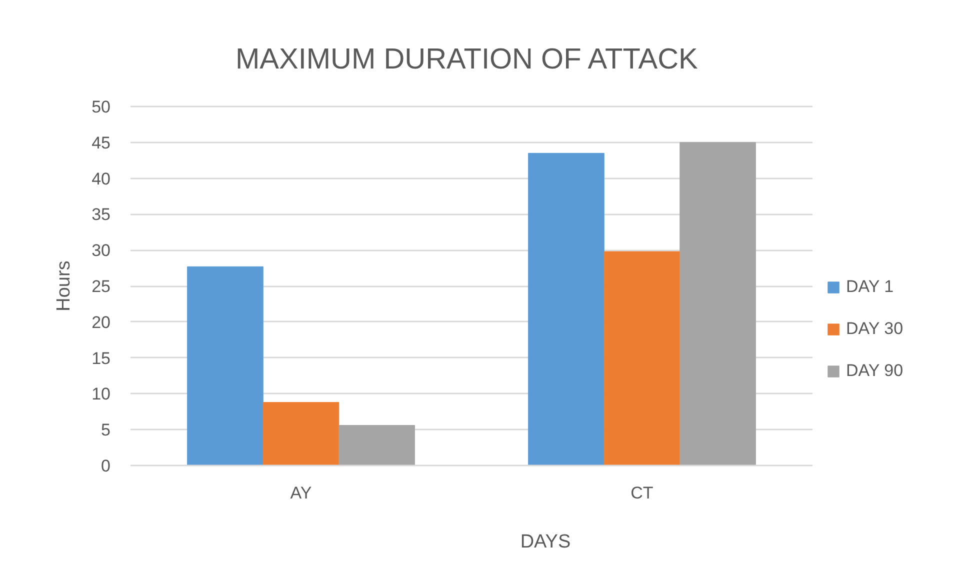 The height and width of the screenshot is (580, 966). What do you see at coordinates (101, 394) in the screenshot?
I see `y-tick-label: 10` at bounding box center [101, 394].